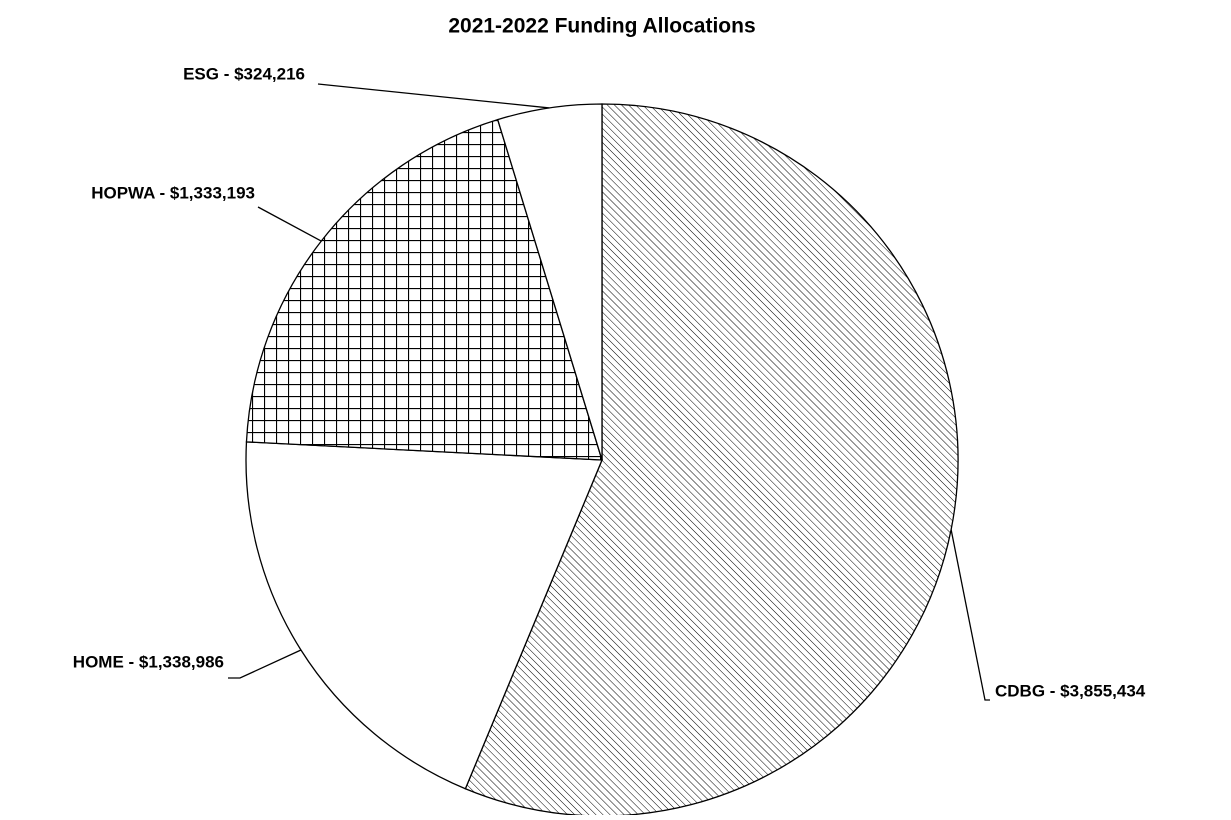  What do you see at coordinates (173, 192) in the screenshot?
I see `slice-label: HOPWA - $1,333,193` at bounding box center [173, 192].